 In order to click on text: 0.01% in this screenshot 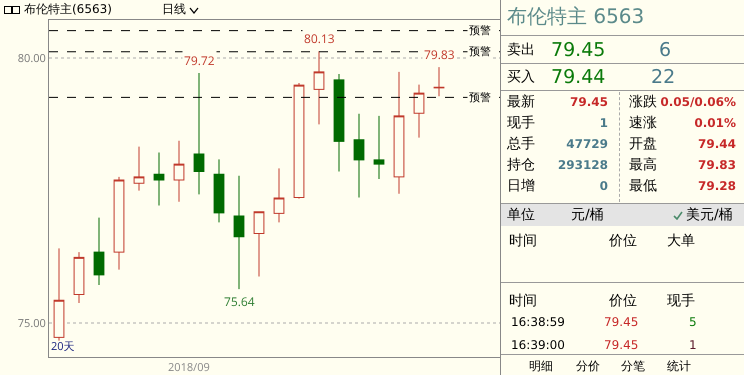, I will do `click(715, 123)`.